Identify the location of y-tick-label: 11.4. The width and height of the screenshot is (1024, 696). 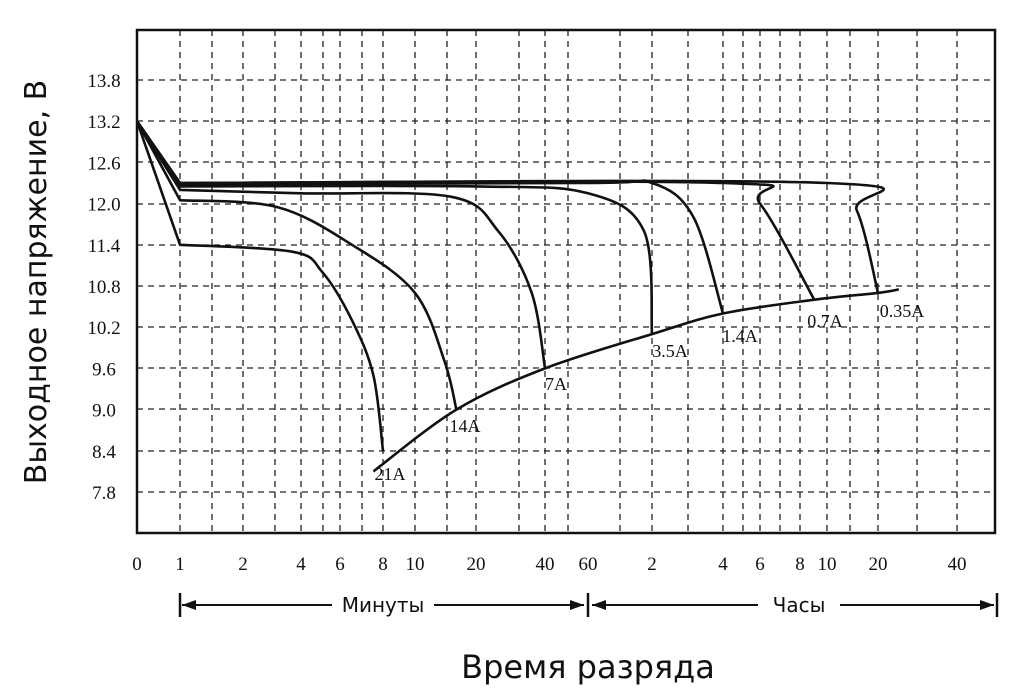
(104, 246).